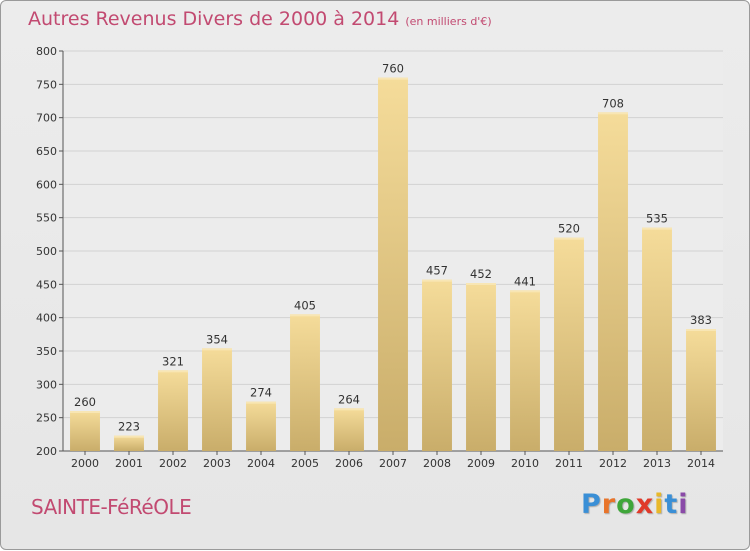  I want to click on x-tick-label-2009: 2009, so click(481, 463).